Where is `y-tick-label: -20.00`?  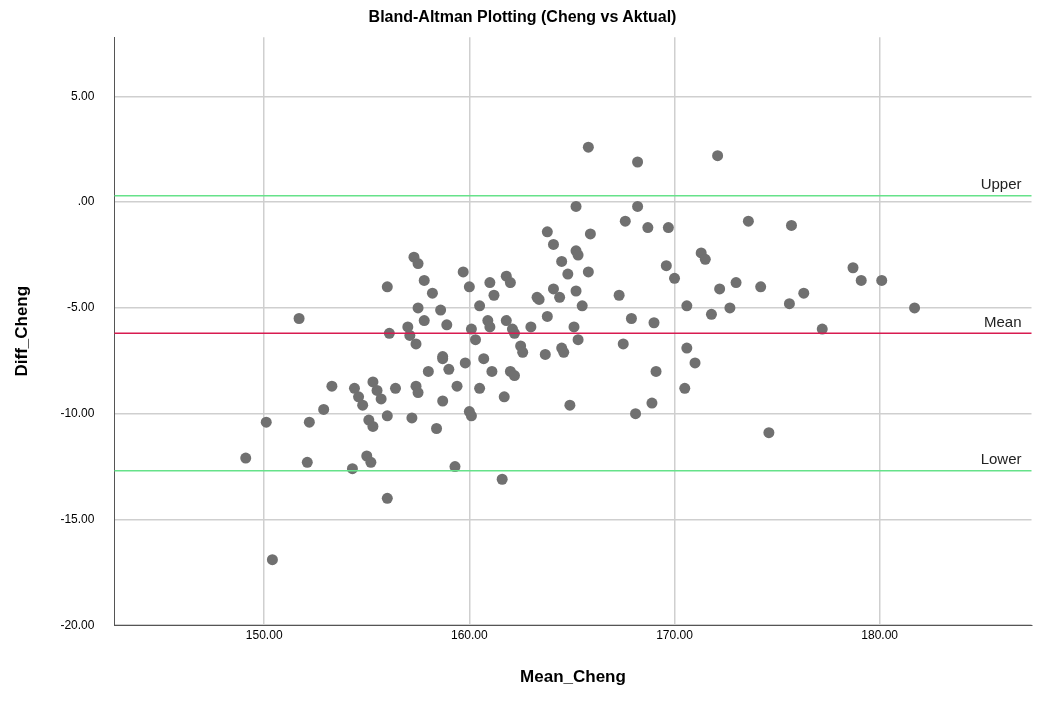
y-tick-label: -20.00 is located at coordinates (77, 624).